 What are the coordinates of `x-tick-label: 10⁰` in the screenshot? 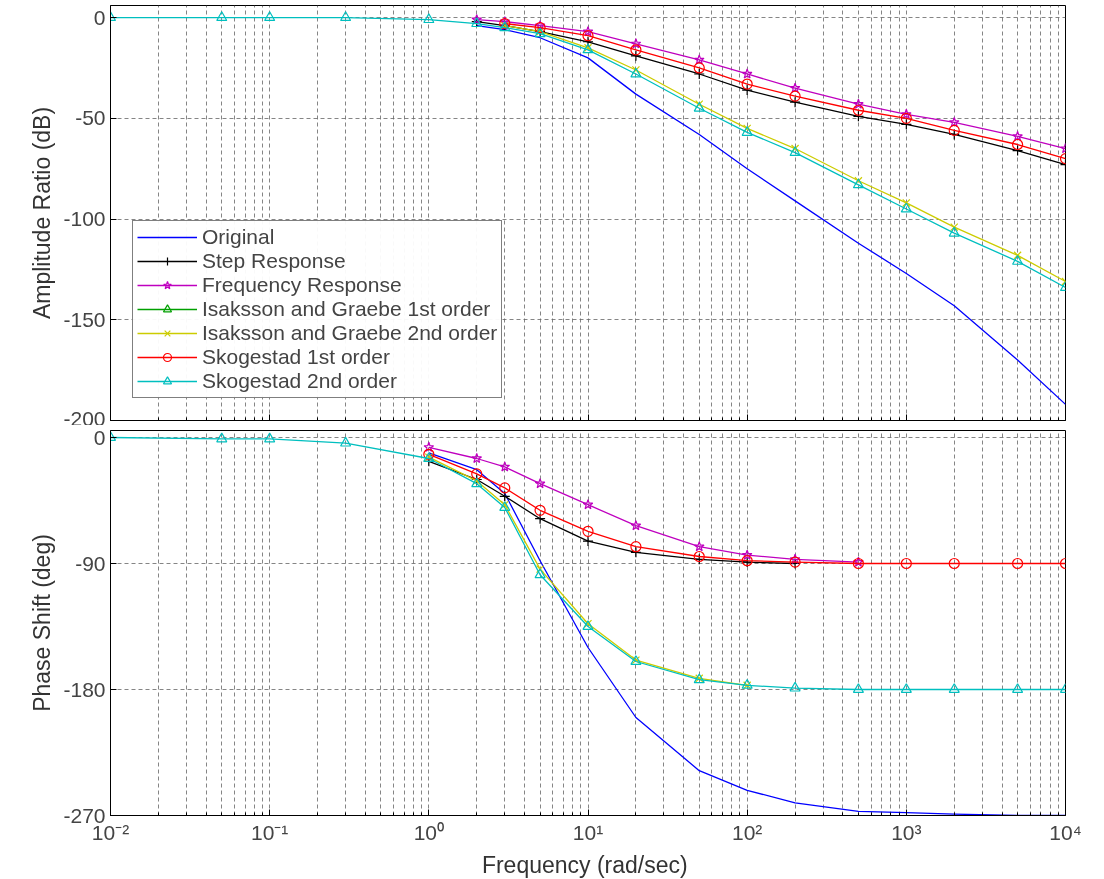 It's located at (429, 832).